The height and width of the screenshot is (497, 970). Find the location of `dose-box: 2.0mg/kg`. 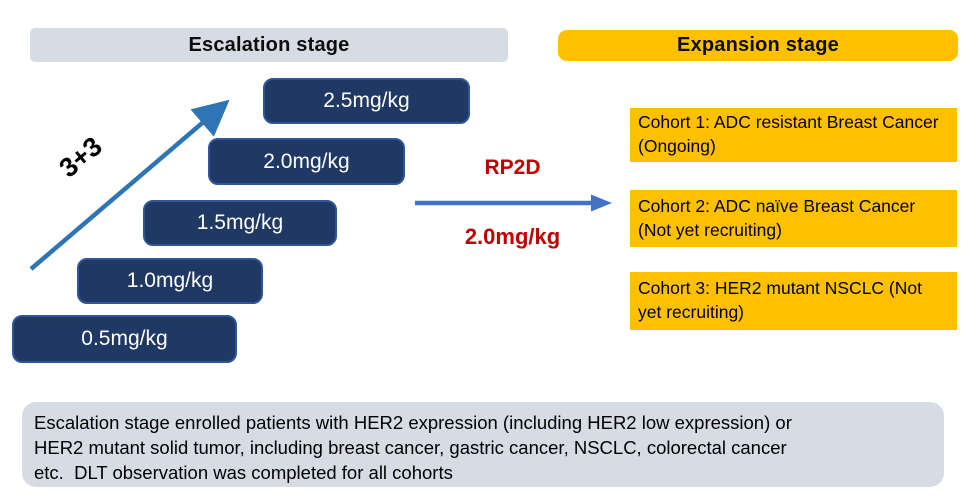

dose-box: 2.0mg/kg is located at coordinates (306, 161).